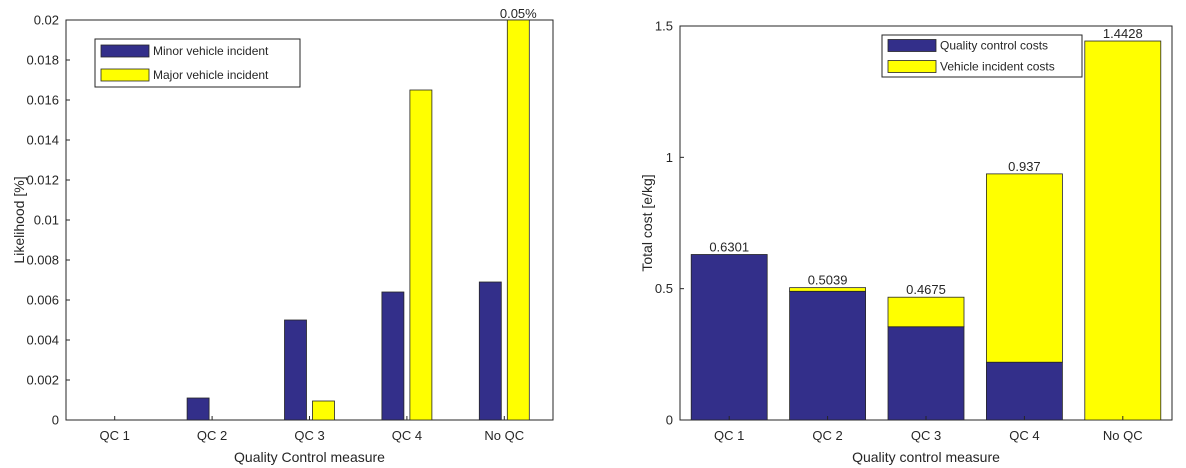 This screenshot has height=468, width=1186. I want to click on y-tick-label: 0.014, so click(42, 140).